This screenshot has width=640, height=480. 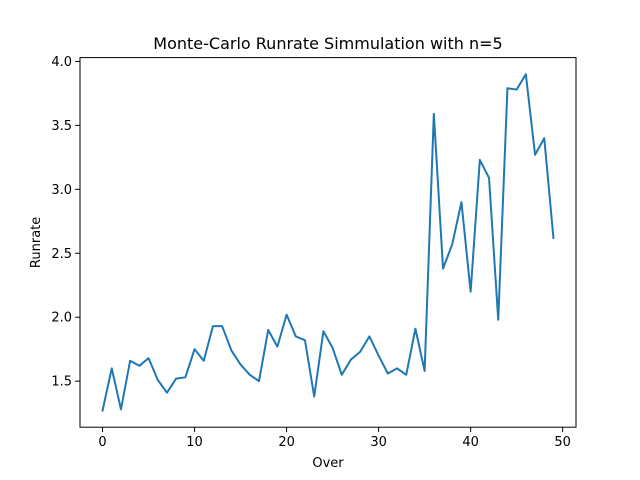 What do you see at coordinates (328, 463) in the screenshot?
I see `x-axis-label: Over` at bounding box center [328, 463].